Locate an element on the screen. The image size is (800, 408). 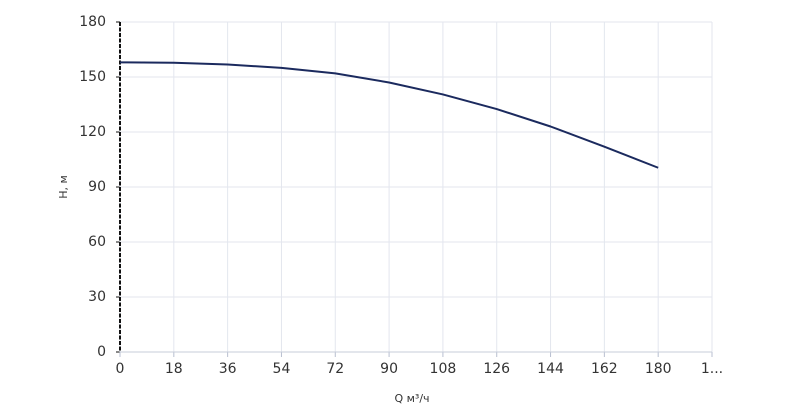
y-tick-label: 180 is located at coordinates (92, 22).